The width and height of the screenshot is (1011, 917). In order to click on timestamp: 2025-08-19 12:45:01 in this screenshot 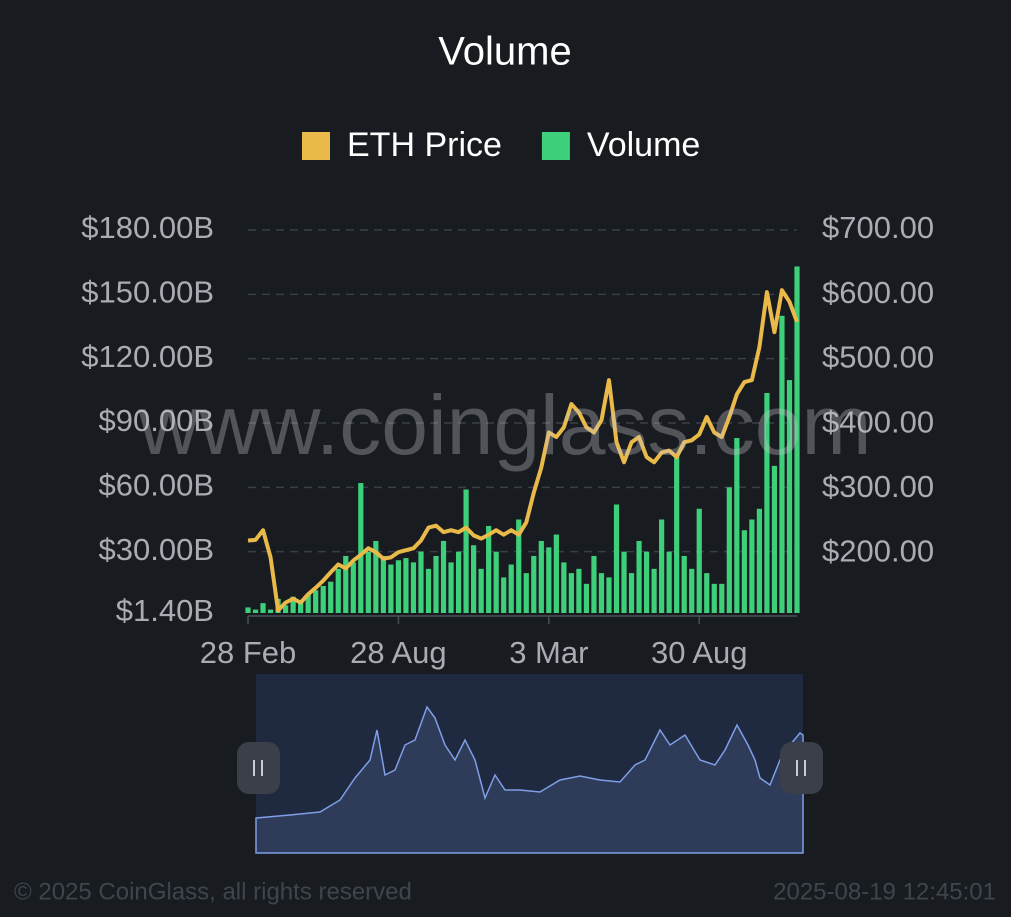, I will do `click(884, 891)`.